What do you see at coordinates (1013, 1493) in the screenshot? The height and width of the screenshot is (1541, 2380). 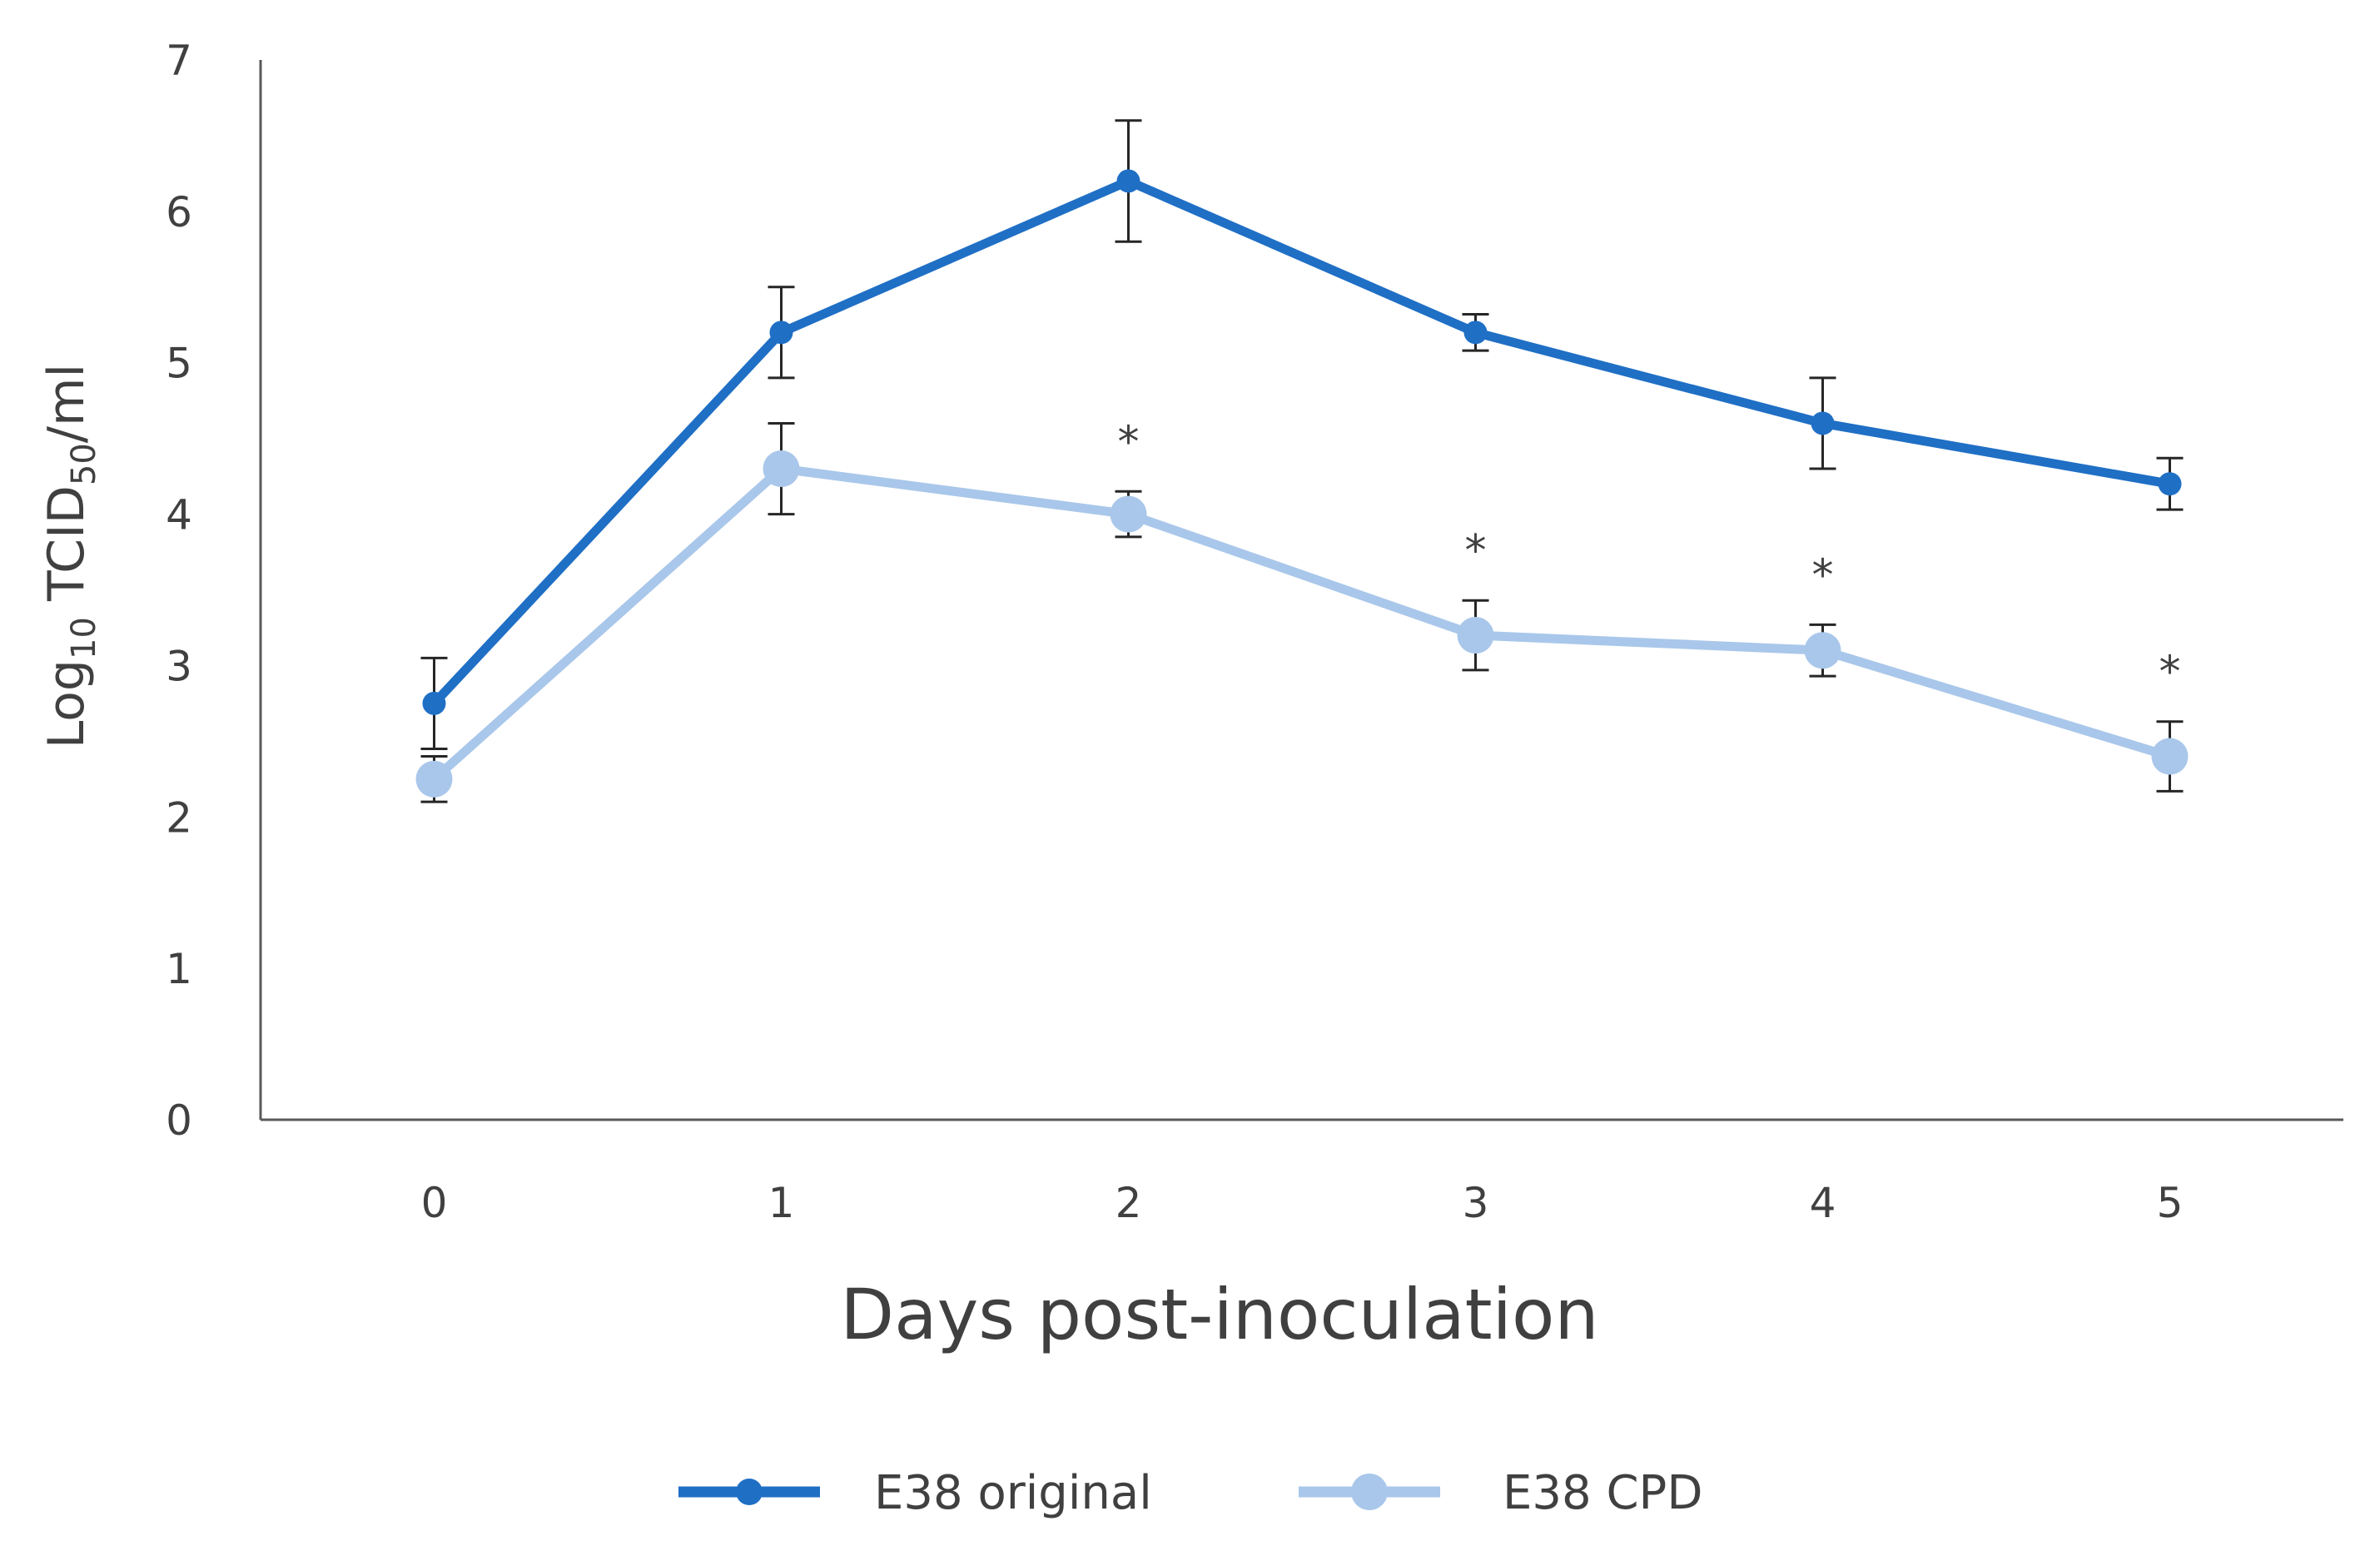 I see `legend-label: E38 original` at bounding box center [1013, 1493].